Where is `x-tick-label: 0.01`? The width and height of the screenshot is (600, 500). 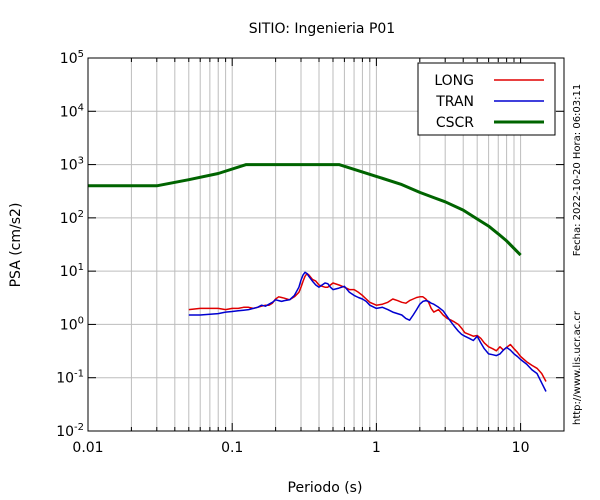 x-tick-label: 0.01 is located at coordinates (87, 448).